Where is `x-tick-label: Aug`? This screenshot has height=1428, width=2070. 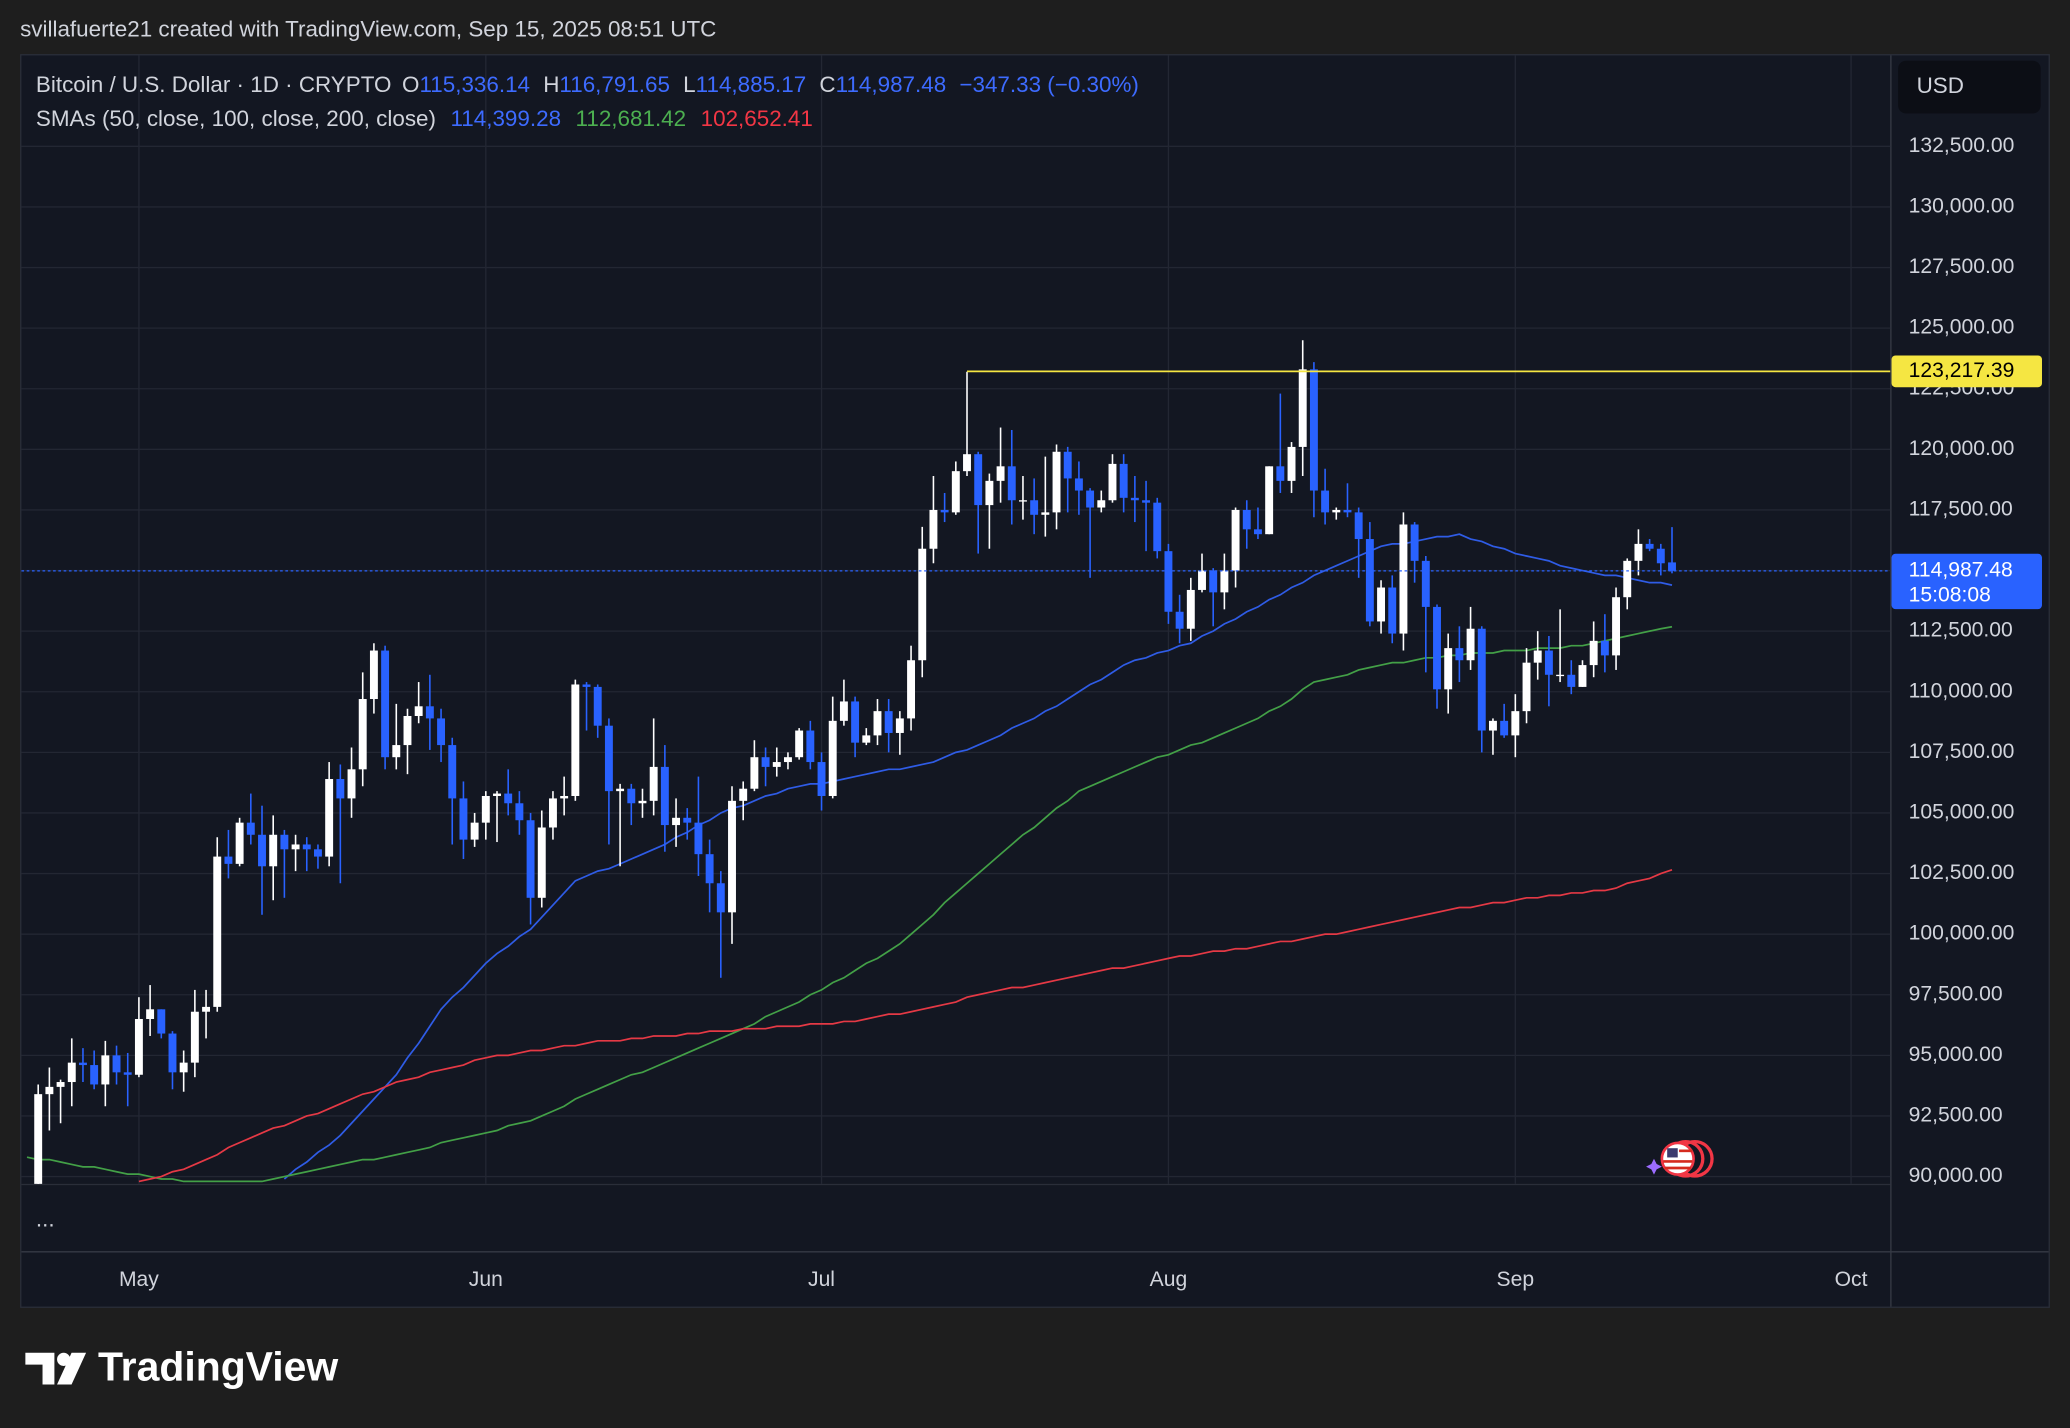 x-tick-label: Aug is located at coordinates (1169, 1279).